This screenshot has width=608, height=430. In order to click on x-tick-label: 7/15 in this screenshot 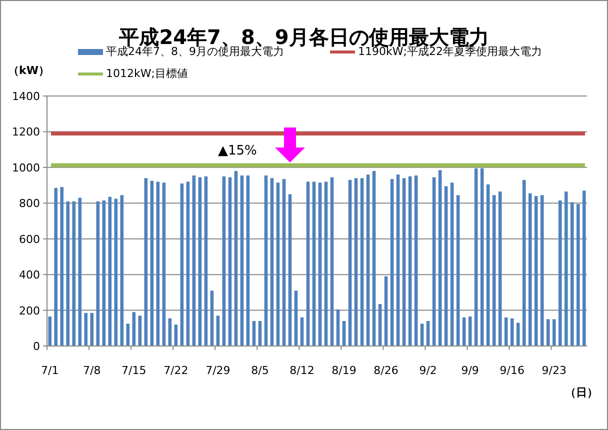, I will do `click(134, 370)`.